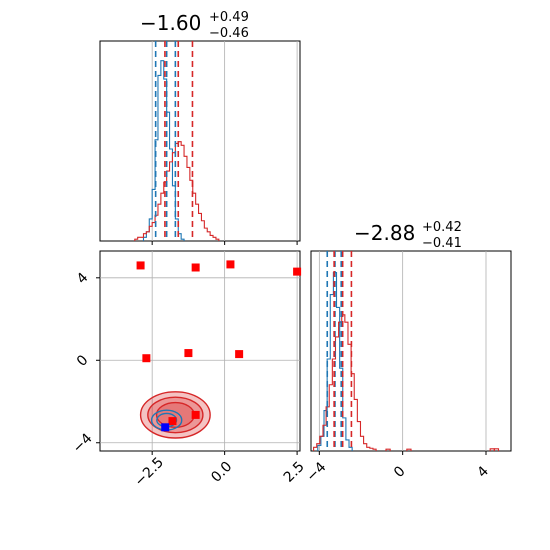 The height and width of the screenshot is (550, 550). Describe the element at coordinates (345, 382) in the screenshot. I see `bottom-right-histogram-series_b` at that location.